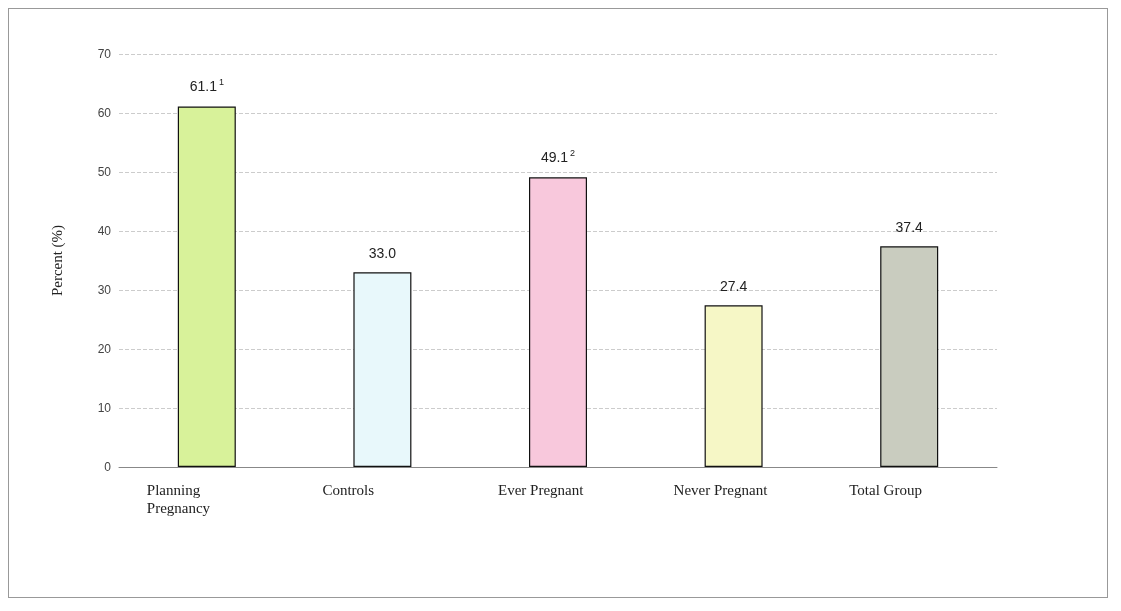  I want to click on y-tick-label: 30, so click(104, 290).